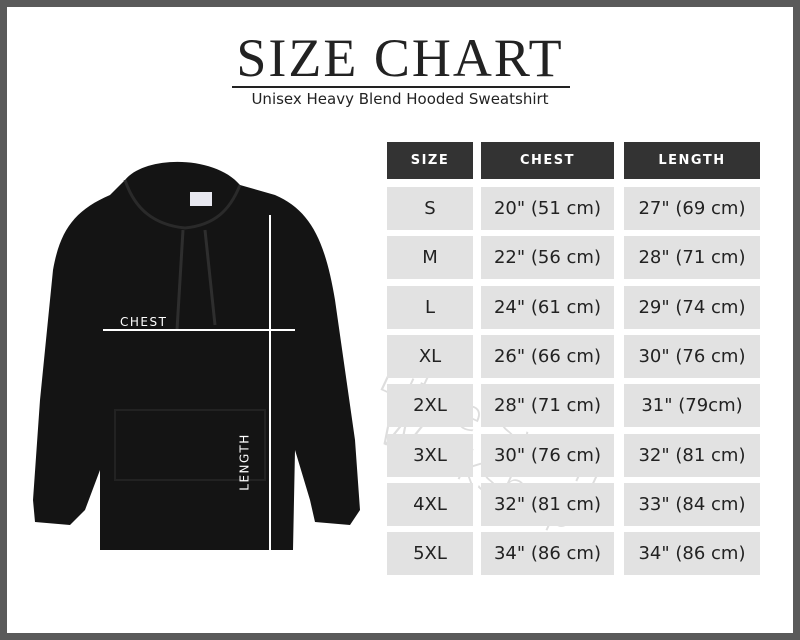 This screenshot has width=800, height=640. I want to click on chest-cell: 20" (51 cm), so click(547, 208).